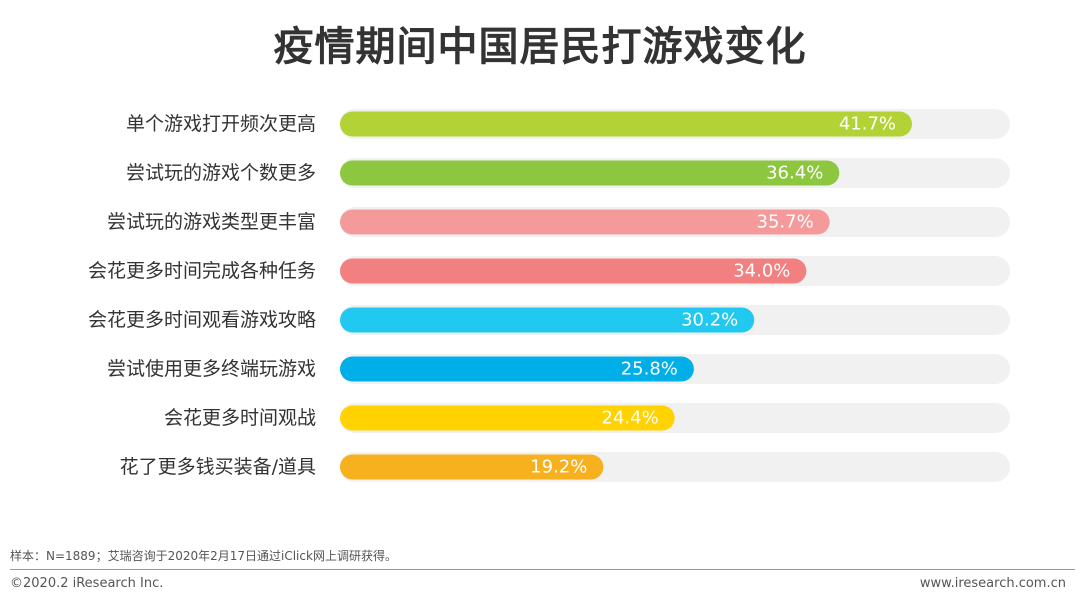 This screenshot has width=1080, height=600. What do you see at coordinates (558, 467) in the screenshot?
I see `value-label: 19.2%` at bounding box center [558, 467].